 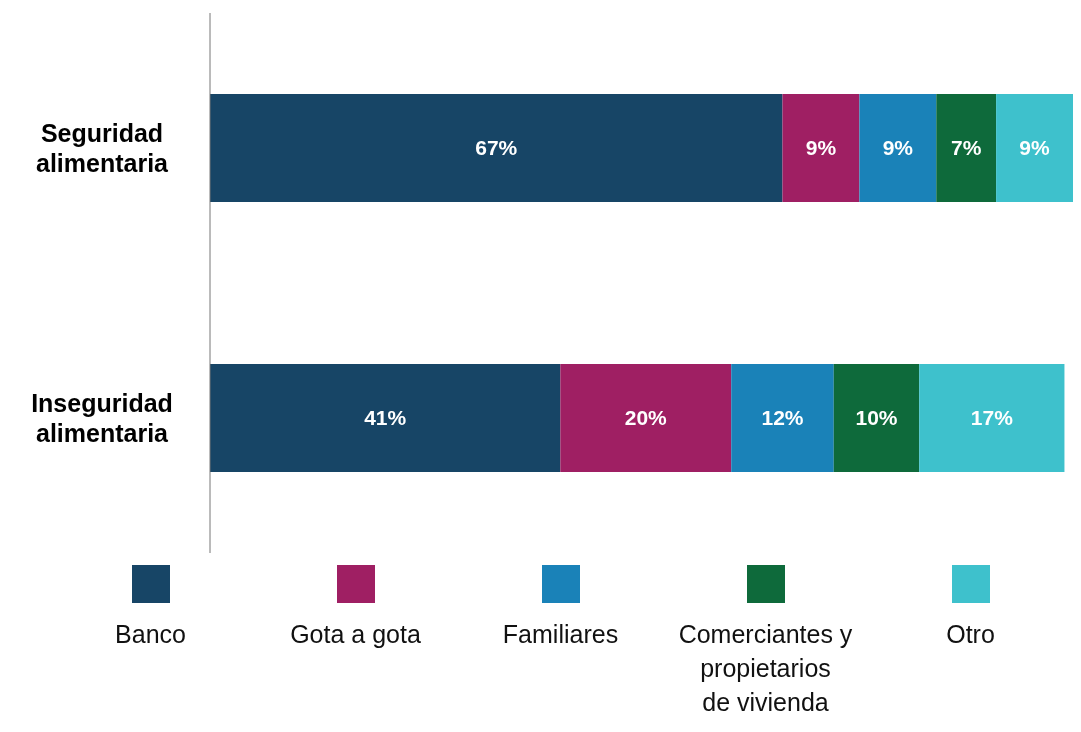 I want to click on legend-label: Comerciantes y propietarios de vivienda, so click(x=765, y=668).